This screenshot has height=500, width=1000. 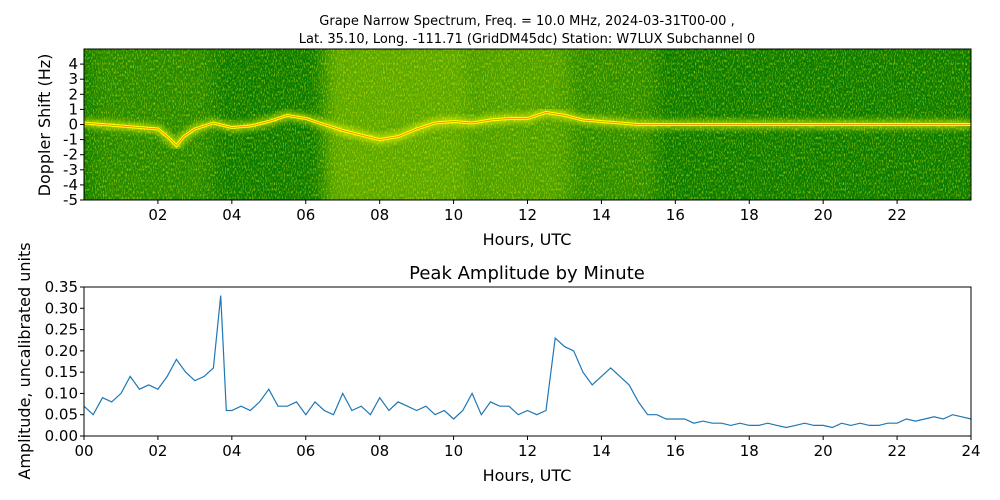 What do you see at coordinates (527, 239) in the screenshot?
I see `spectrogram-x-axis-label: Hours, UTC` at bounding box center [527, 239].